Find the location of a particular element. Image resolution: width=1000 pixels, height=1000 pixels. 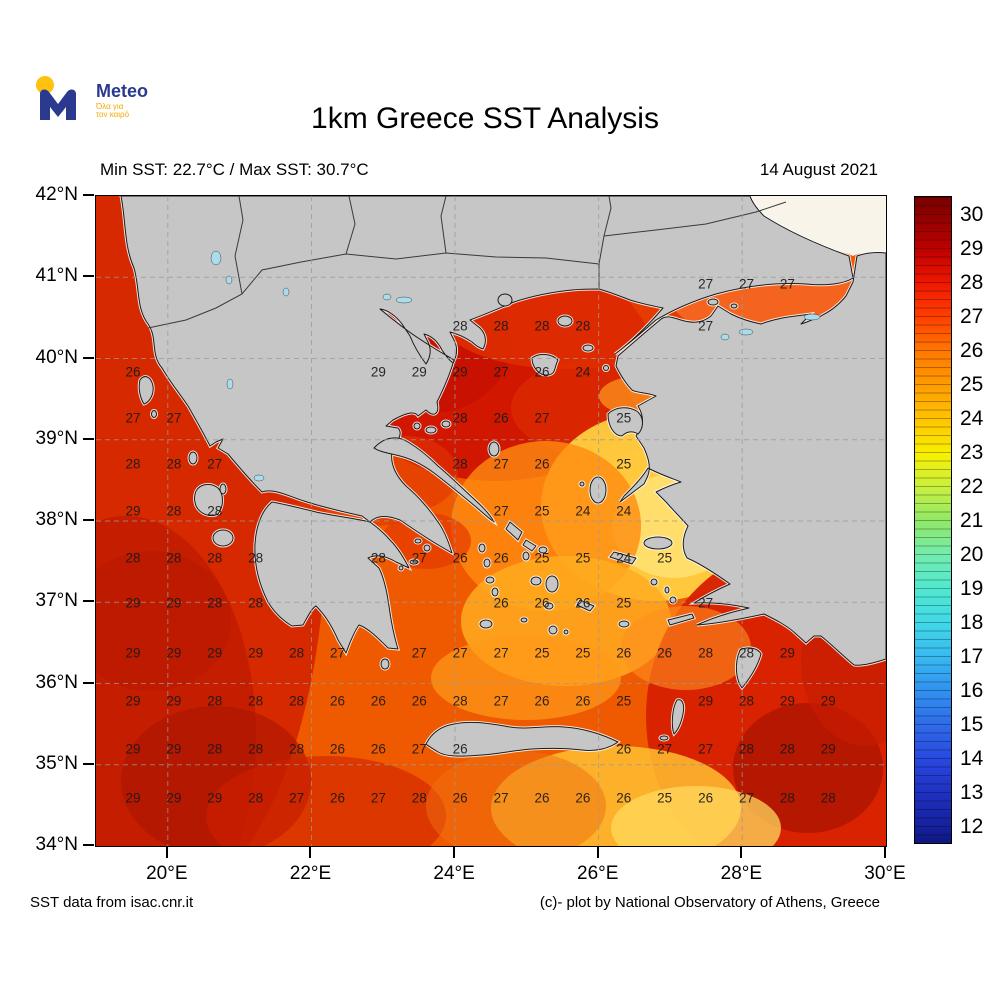

meteo-logo-icon is located at coordinates (56, 98).